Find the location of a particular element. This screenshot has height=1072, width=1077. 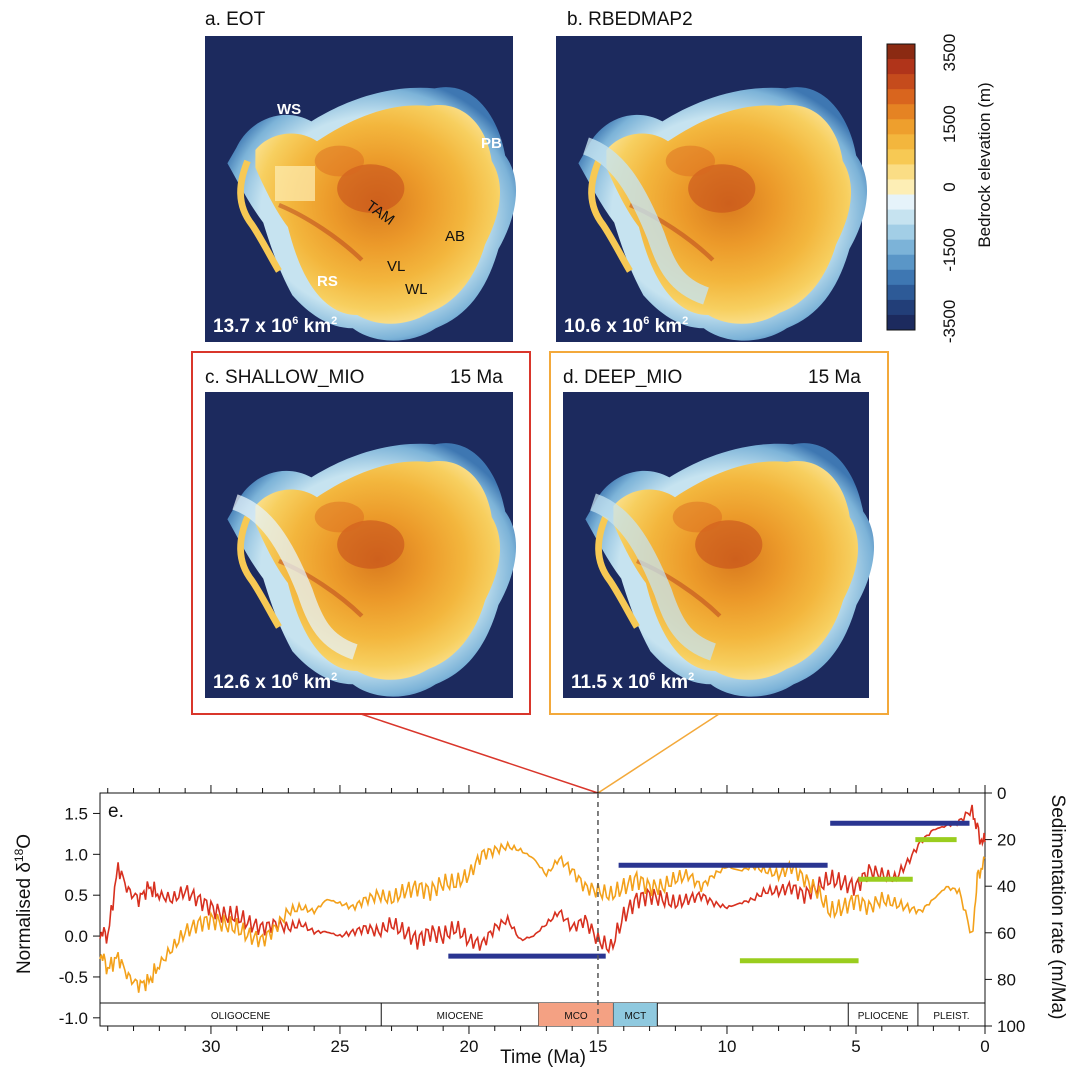

y-axis: 1.5 1.0 0.5 0.0 -0.5 -1.0 is located at coordinates (79, 916).